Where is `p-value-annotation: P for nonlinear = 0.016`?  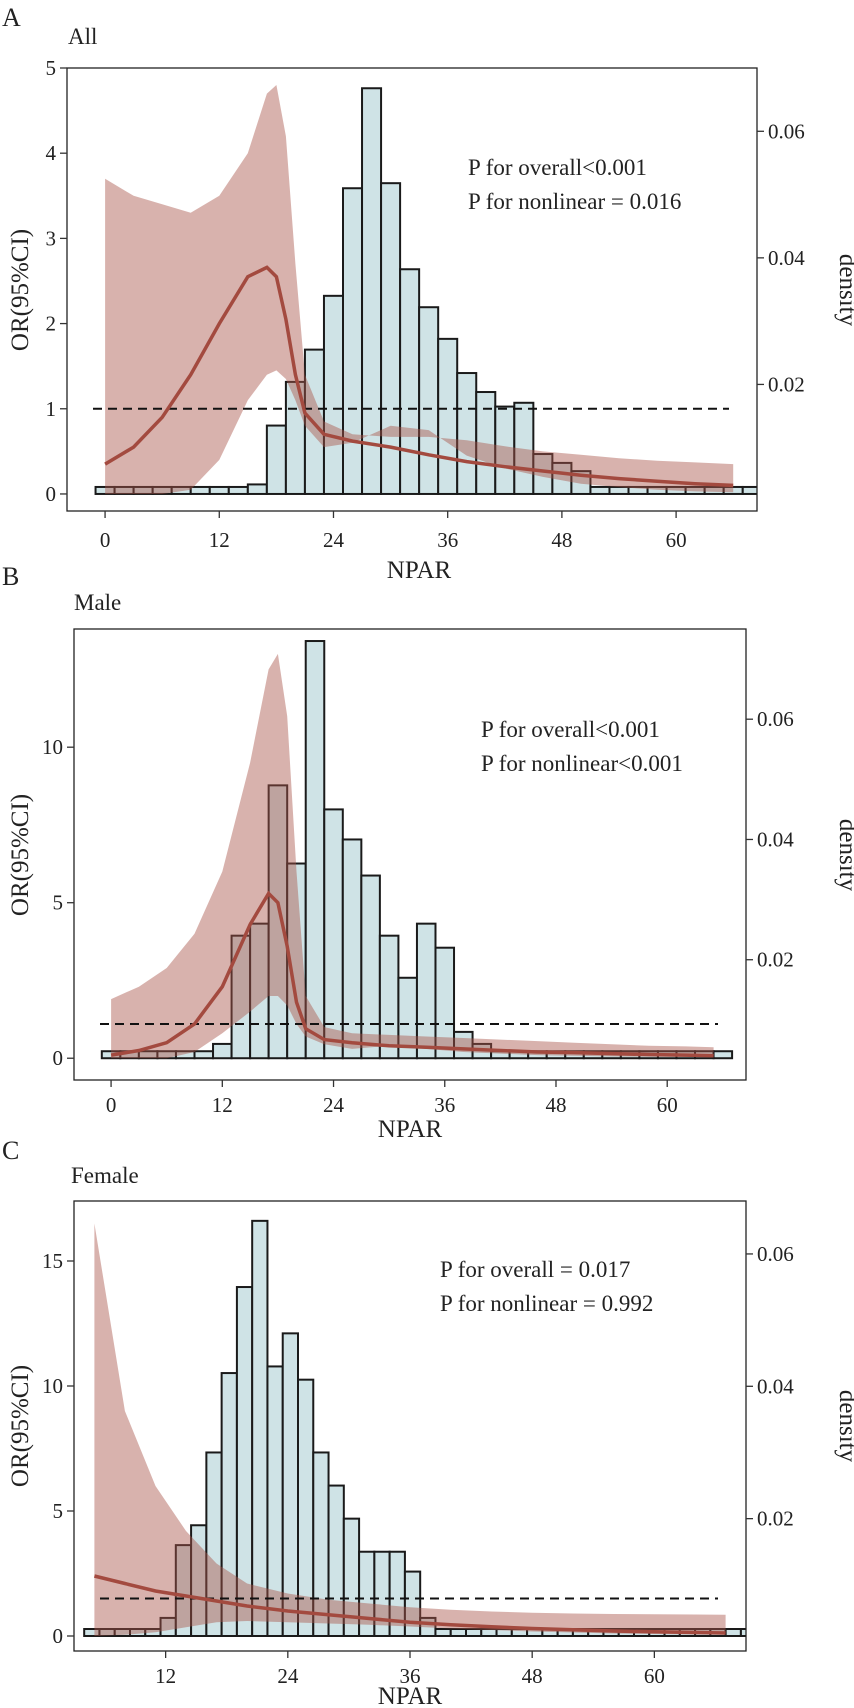
p-value-annotation: P for nonlinear = 0.016 is located at coordinates (574, 201).